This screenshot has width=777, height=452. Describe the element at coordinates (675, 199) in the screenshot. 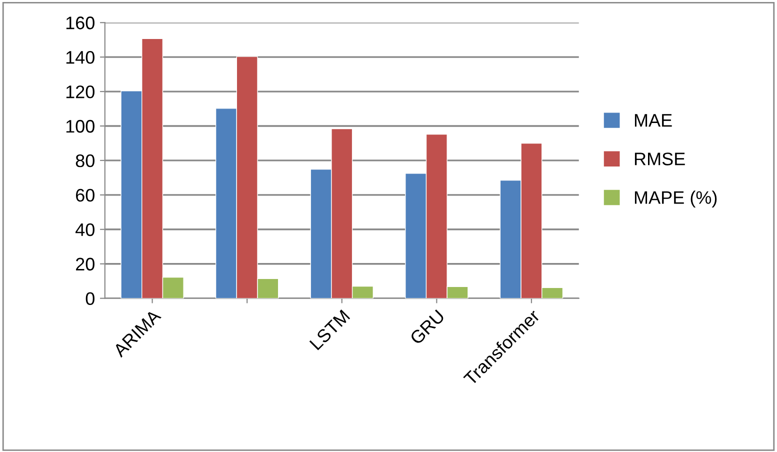

I see `legend-label: MAPE (%)` at that location.